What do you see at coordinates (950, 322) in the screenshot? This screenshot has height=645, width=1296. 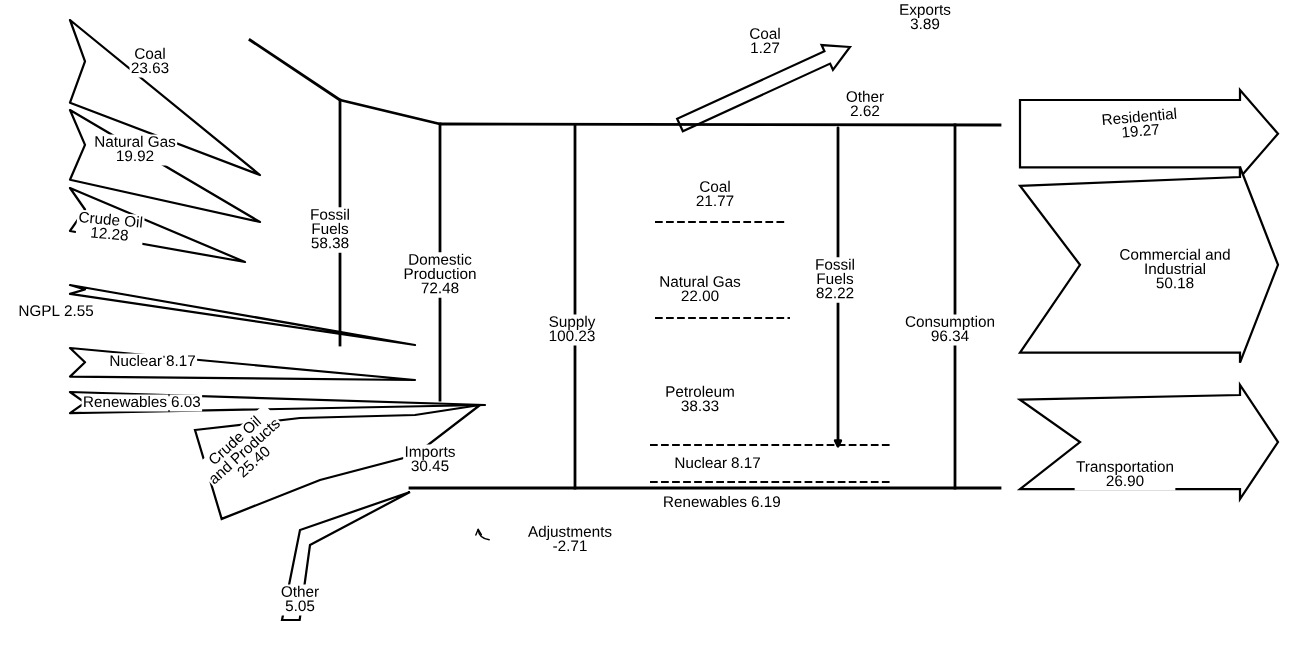 I see `category-label: Consumption` at bounding box center [950, 322].